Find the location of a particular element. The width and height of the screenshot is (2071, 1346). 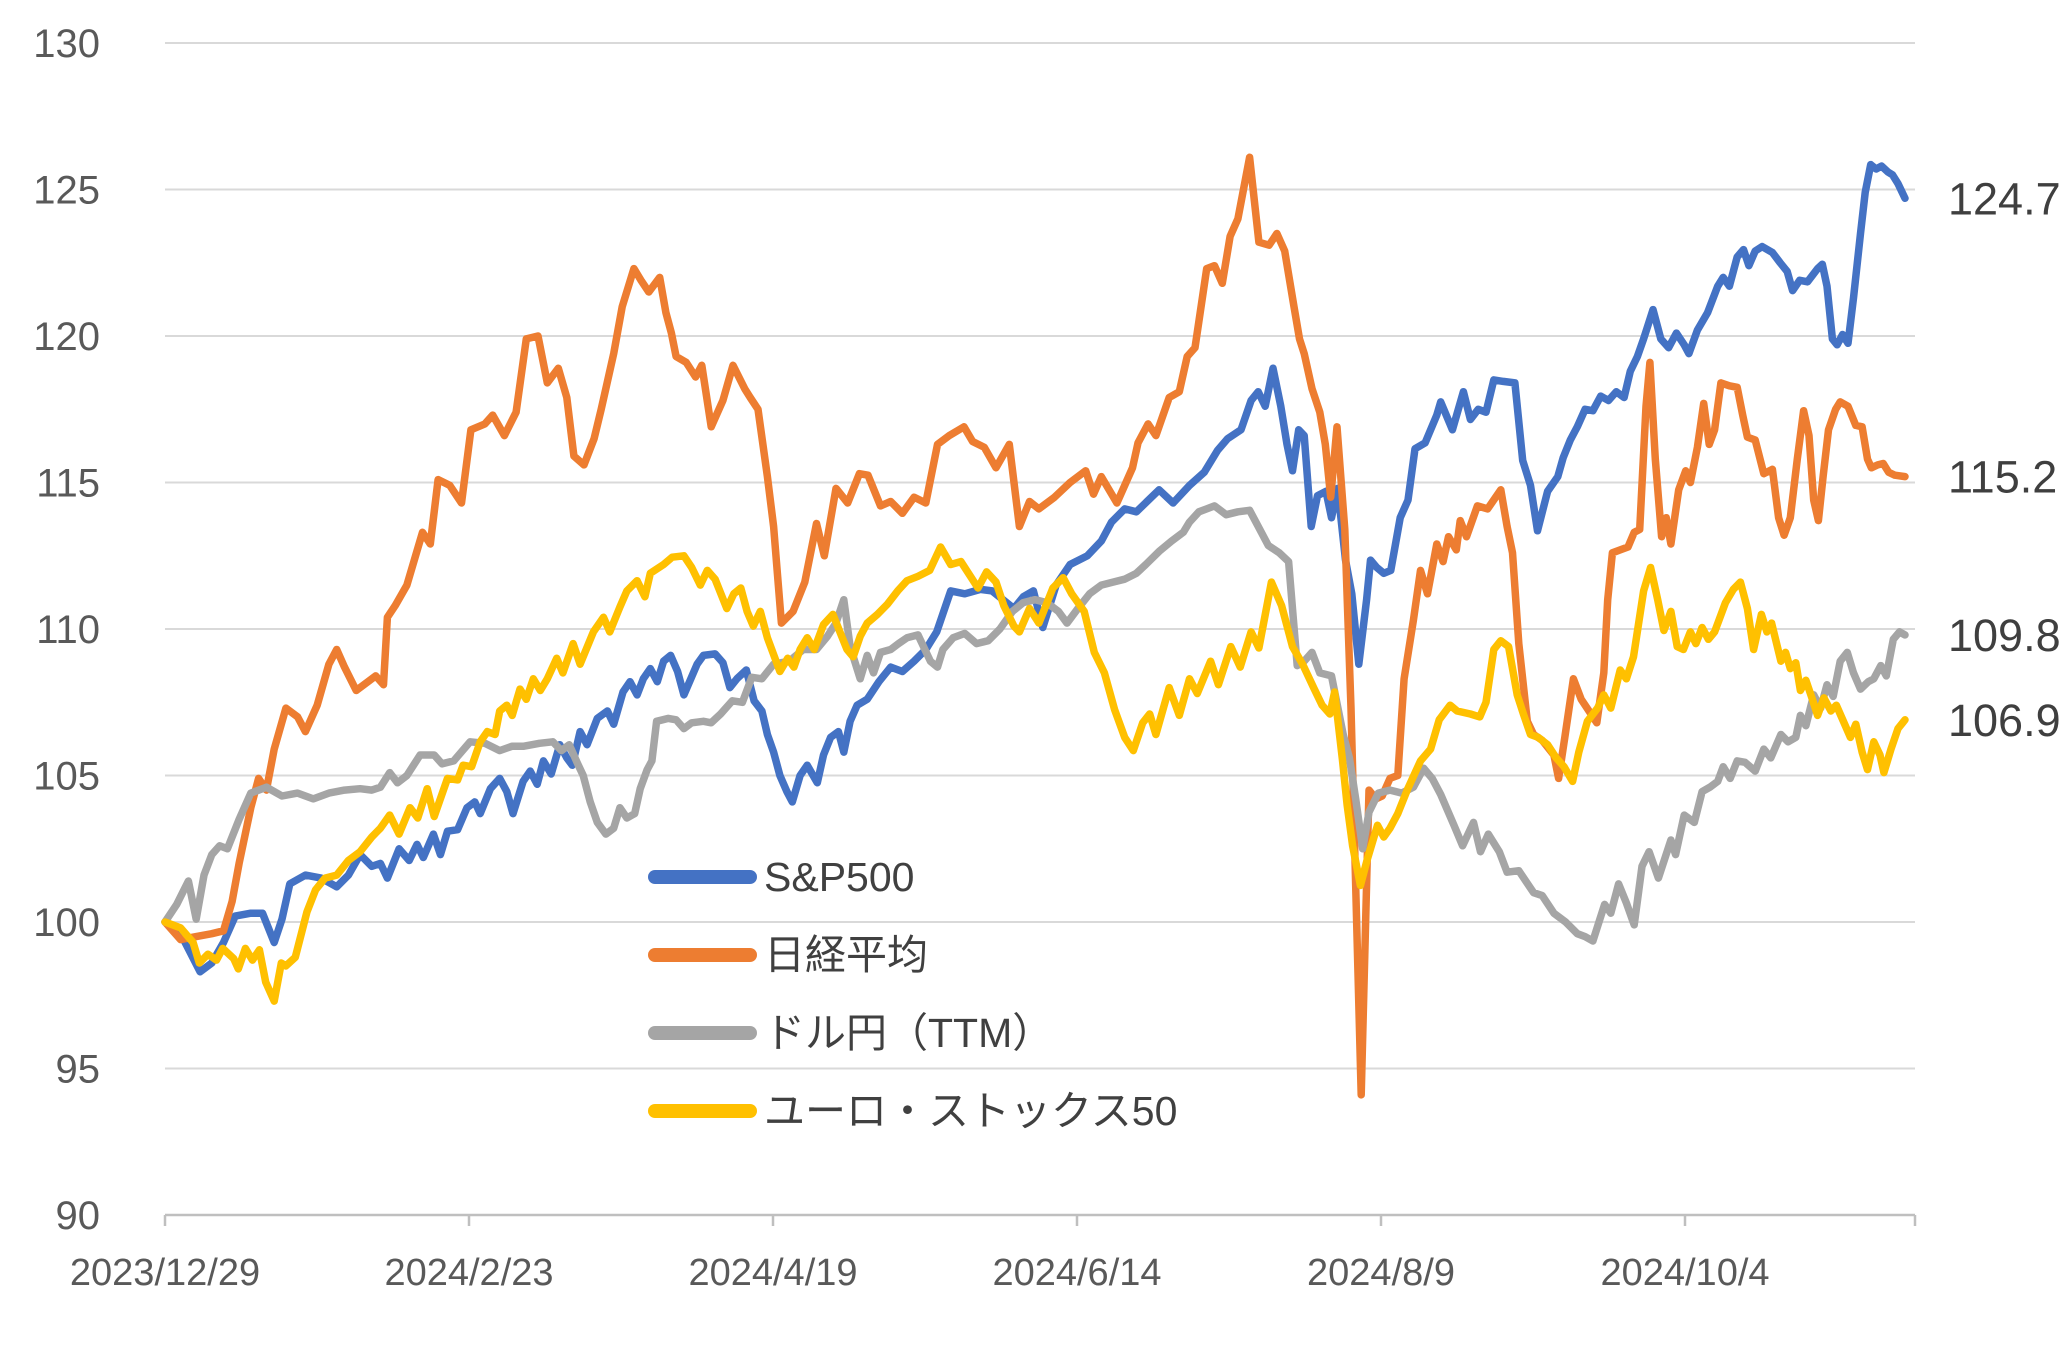

legend-label-1: 日経平均 is located at coordinates (846, 955).